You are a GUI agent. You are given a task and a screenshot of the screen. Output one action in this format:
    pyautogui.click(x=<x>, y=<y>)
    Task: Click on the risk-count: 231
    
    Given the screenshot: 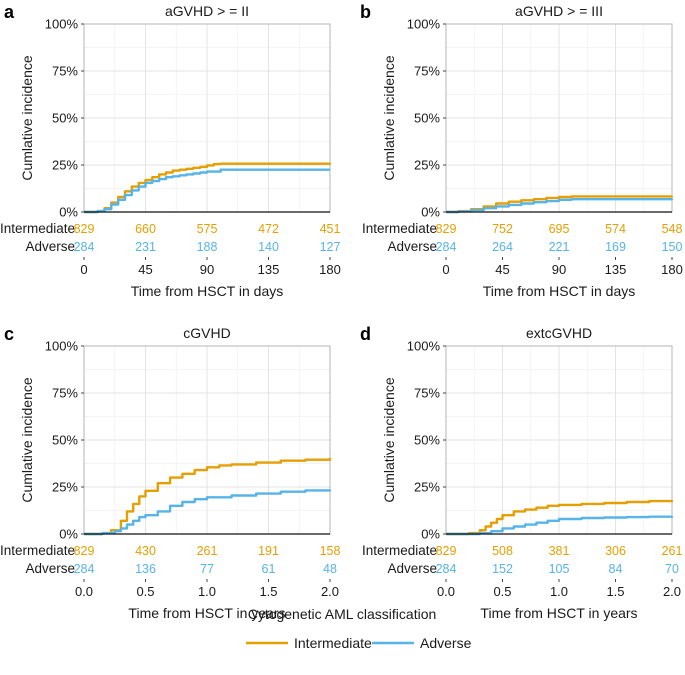 What is the action you would take?
    pyautogui.click(x=145, y=247)
    